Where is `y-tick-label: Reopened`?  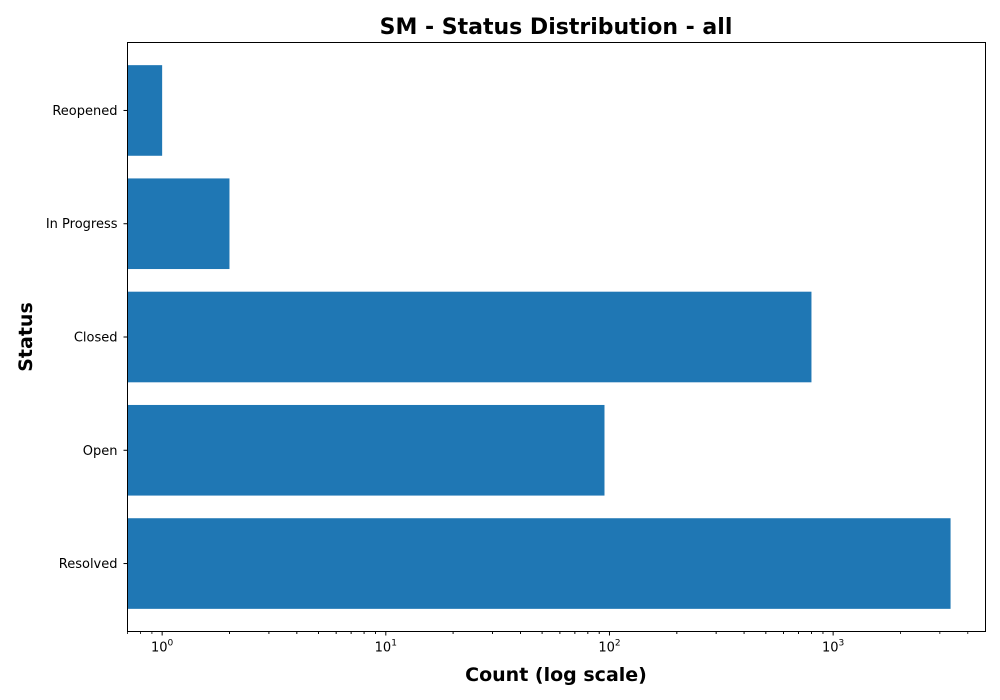 y-tick-label: Reopened is located at coordinates (84, 111).